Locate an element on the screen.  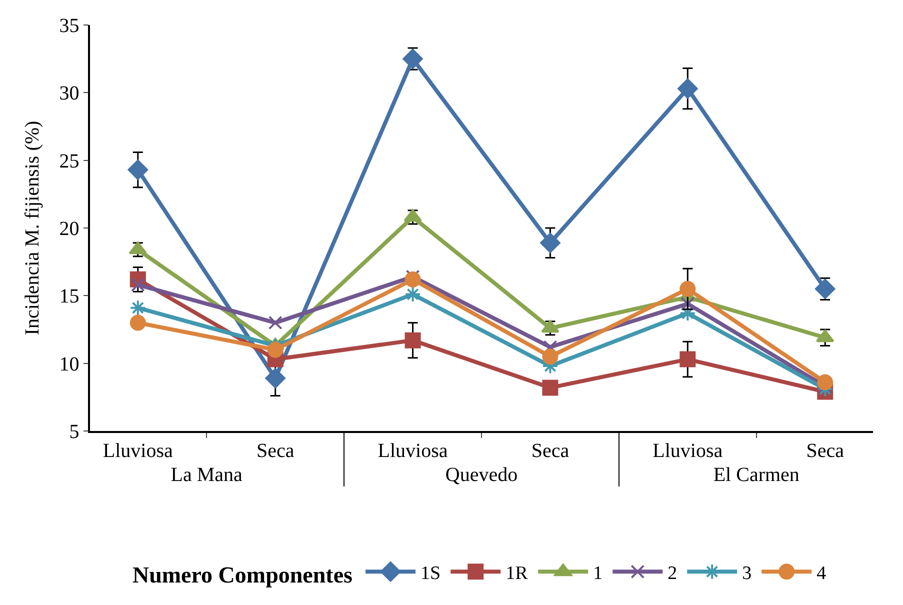
text: Quevedo is located at coordinates (481, 475).